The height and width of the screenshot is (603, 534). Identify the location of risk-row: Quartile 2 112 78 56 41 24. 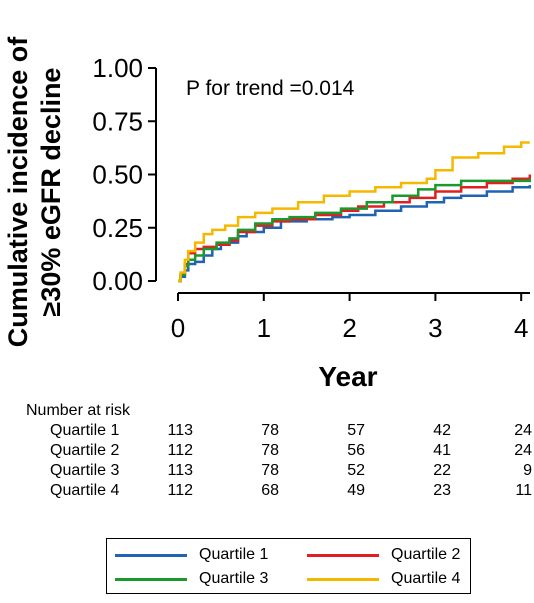
(267, 452).